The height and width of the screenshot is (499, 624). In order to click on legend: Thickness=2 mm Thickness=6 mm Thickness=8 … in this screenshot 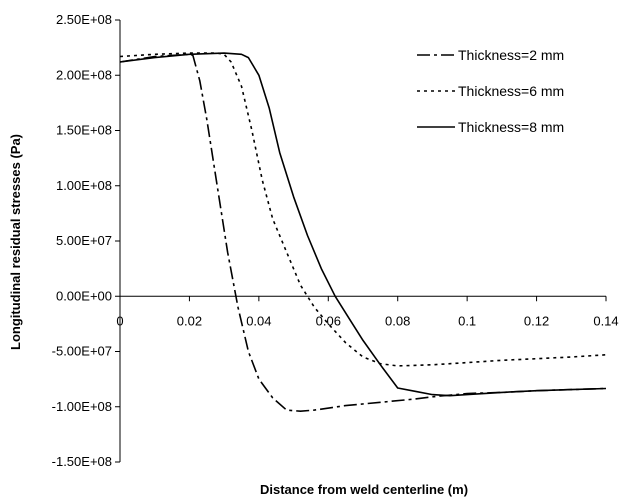, I will do `click(490, 91)`.